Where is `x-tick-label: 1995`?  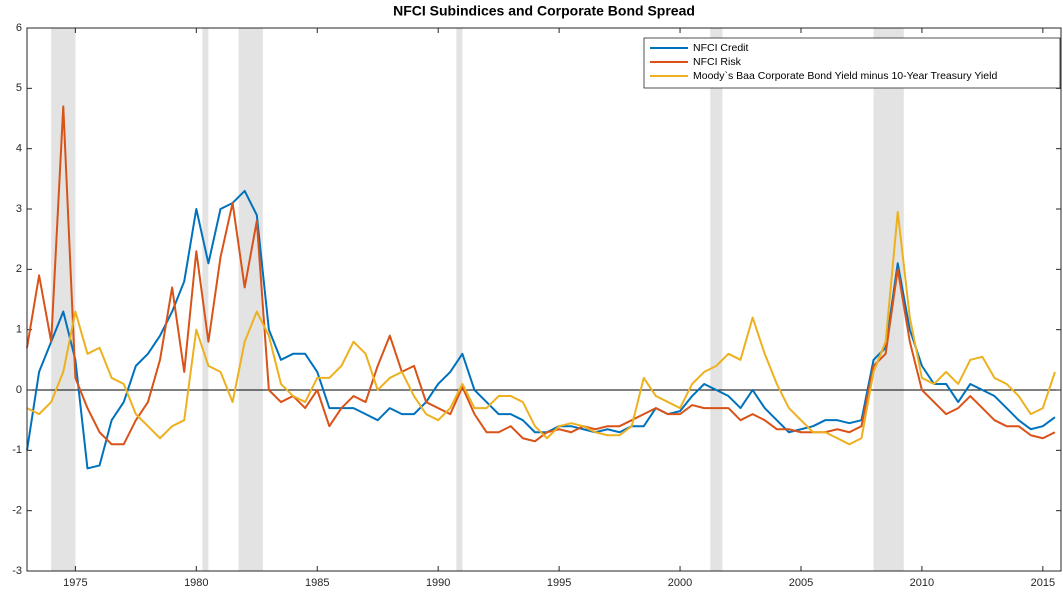
x-tick-label: 1995 is located at coordinates (559, 583).